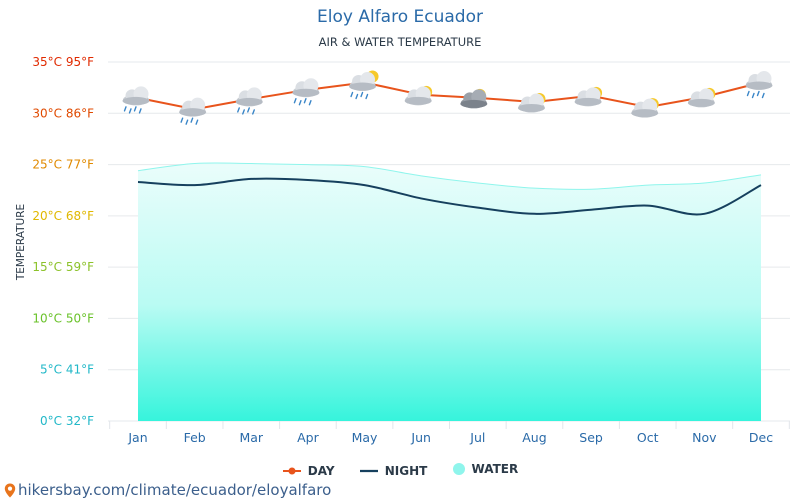  Describe the element at coordinates (368, 471) in the screenshot. I see `legend-night-swatch` at that location.